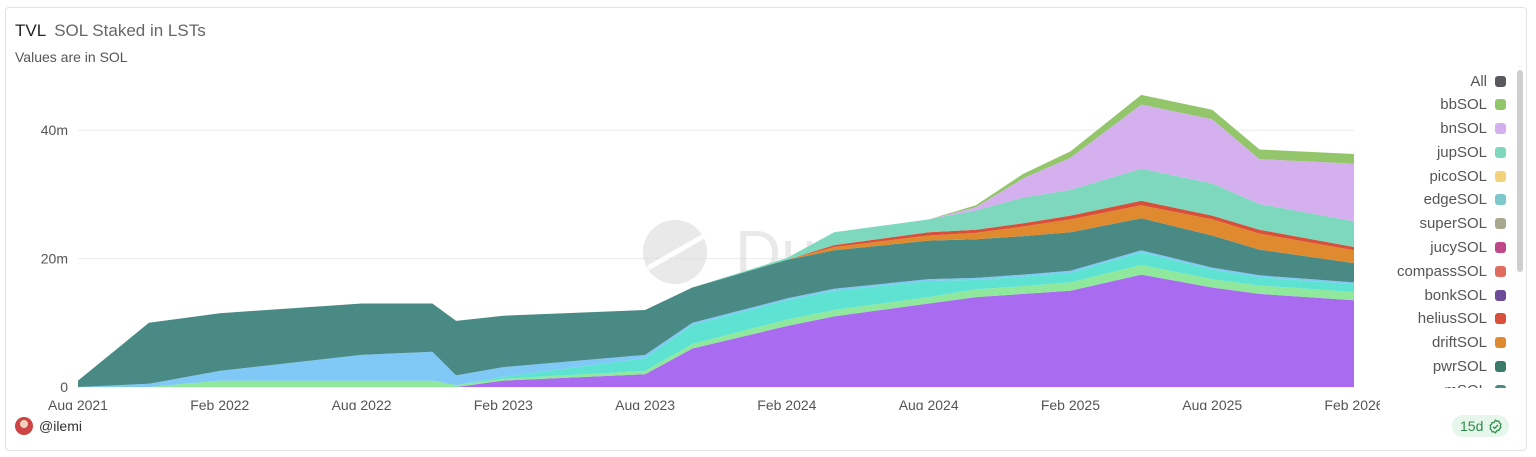  Describe the element at coordinates (130, 30) in the screenshot. I see `title-description: SOL Staked in LSTs` at that location.